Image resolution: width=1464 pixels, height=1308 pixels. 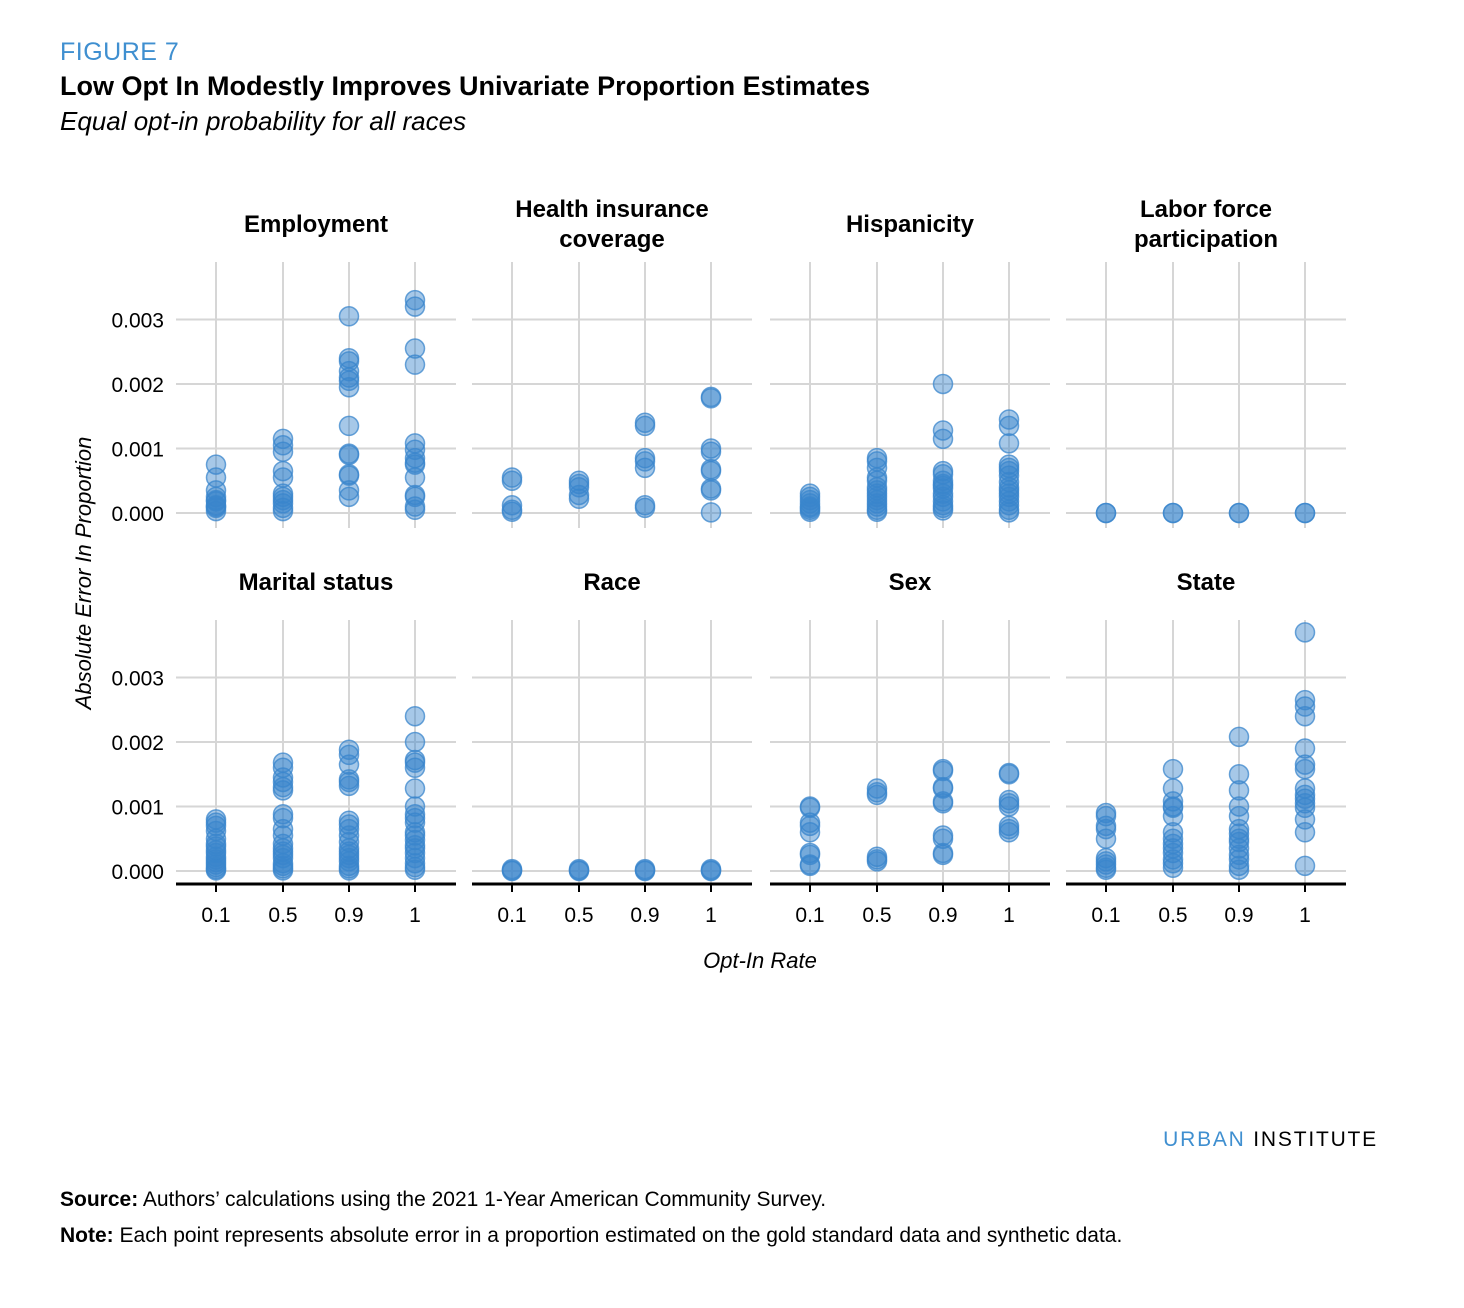 What do you see at coordinates (1206, 209) in the screenshot?
I see `facet-title-line-1: Labor force` at bounding box center [1206, 209].